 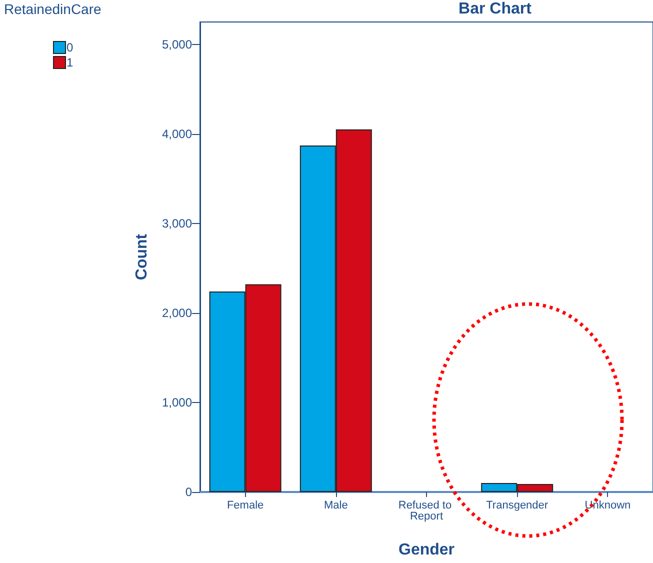 What do you see at coordinates (336, 506) in the screenshot?
I see `x-tick-label: Male` at bounding box center [336, 506].